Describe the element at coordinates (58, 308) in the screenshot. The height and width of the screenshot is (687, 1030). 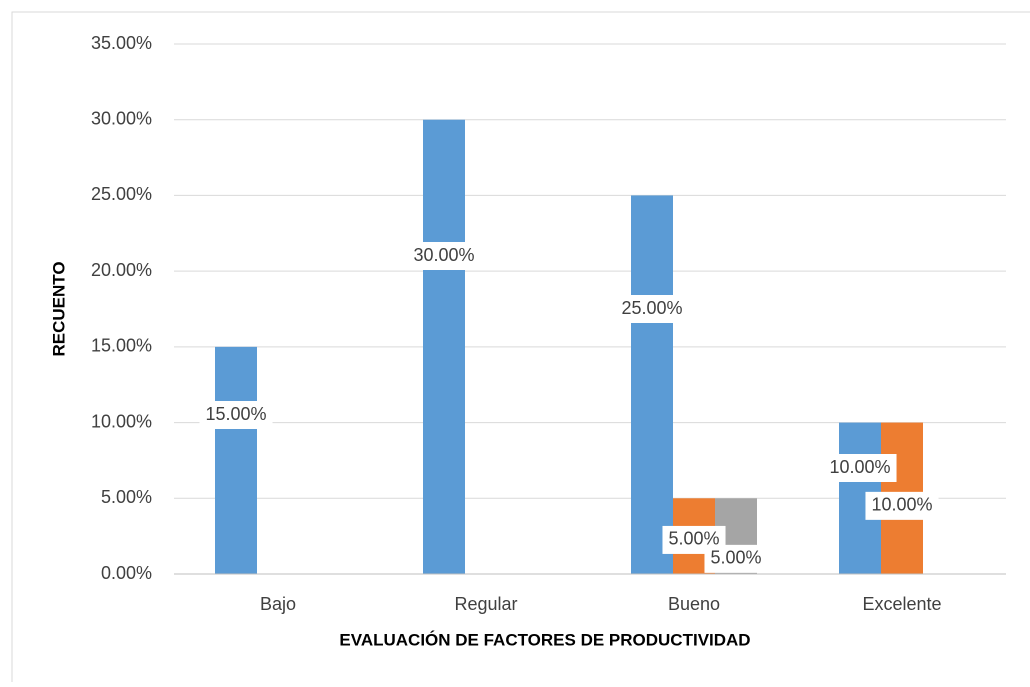
I see `y-axis-title: RECUENTO` at that location.